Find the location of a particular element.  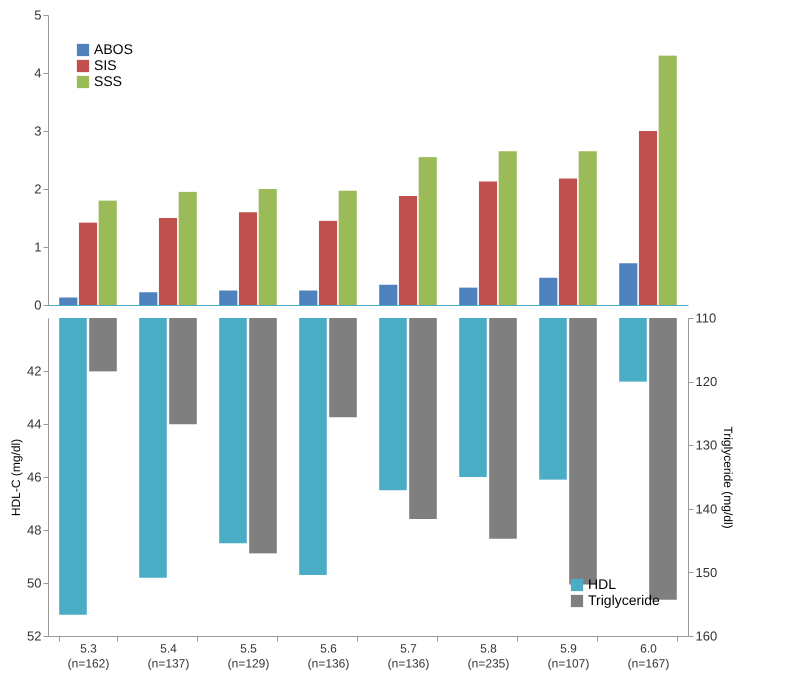

x-tick-label: 5.6 (n=136) is located at coordinates (329, 656).